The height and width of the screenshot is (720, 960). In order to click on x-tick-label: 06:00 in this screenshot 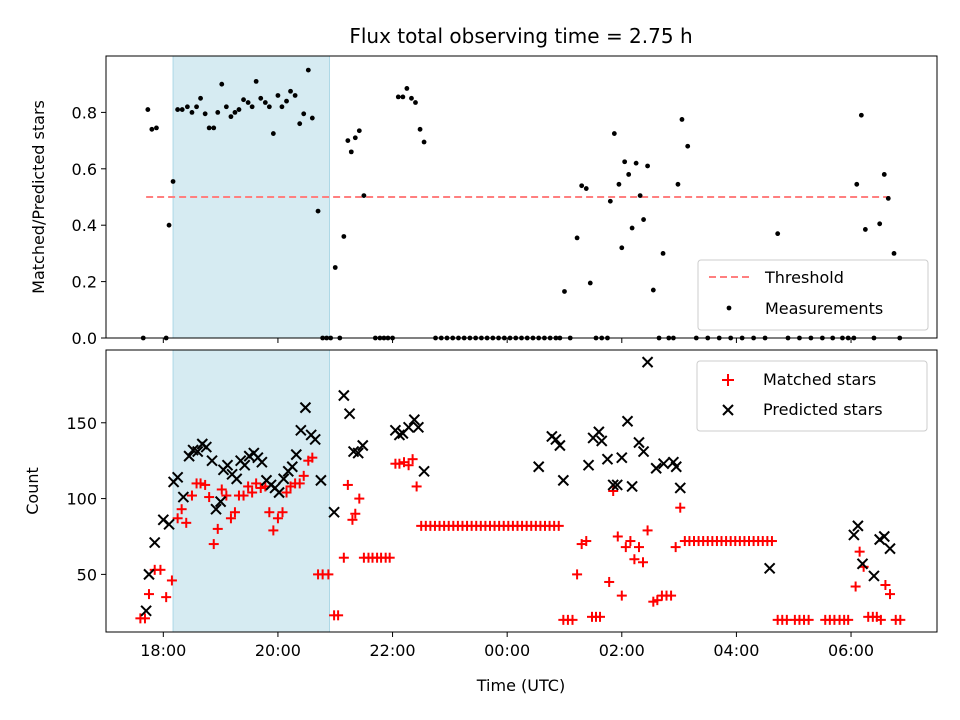, I will do `click(851, 650)`.